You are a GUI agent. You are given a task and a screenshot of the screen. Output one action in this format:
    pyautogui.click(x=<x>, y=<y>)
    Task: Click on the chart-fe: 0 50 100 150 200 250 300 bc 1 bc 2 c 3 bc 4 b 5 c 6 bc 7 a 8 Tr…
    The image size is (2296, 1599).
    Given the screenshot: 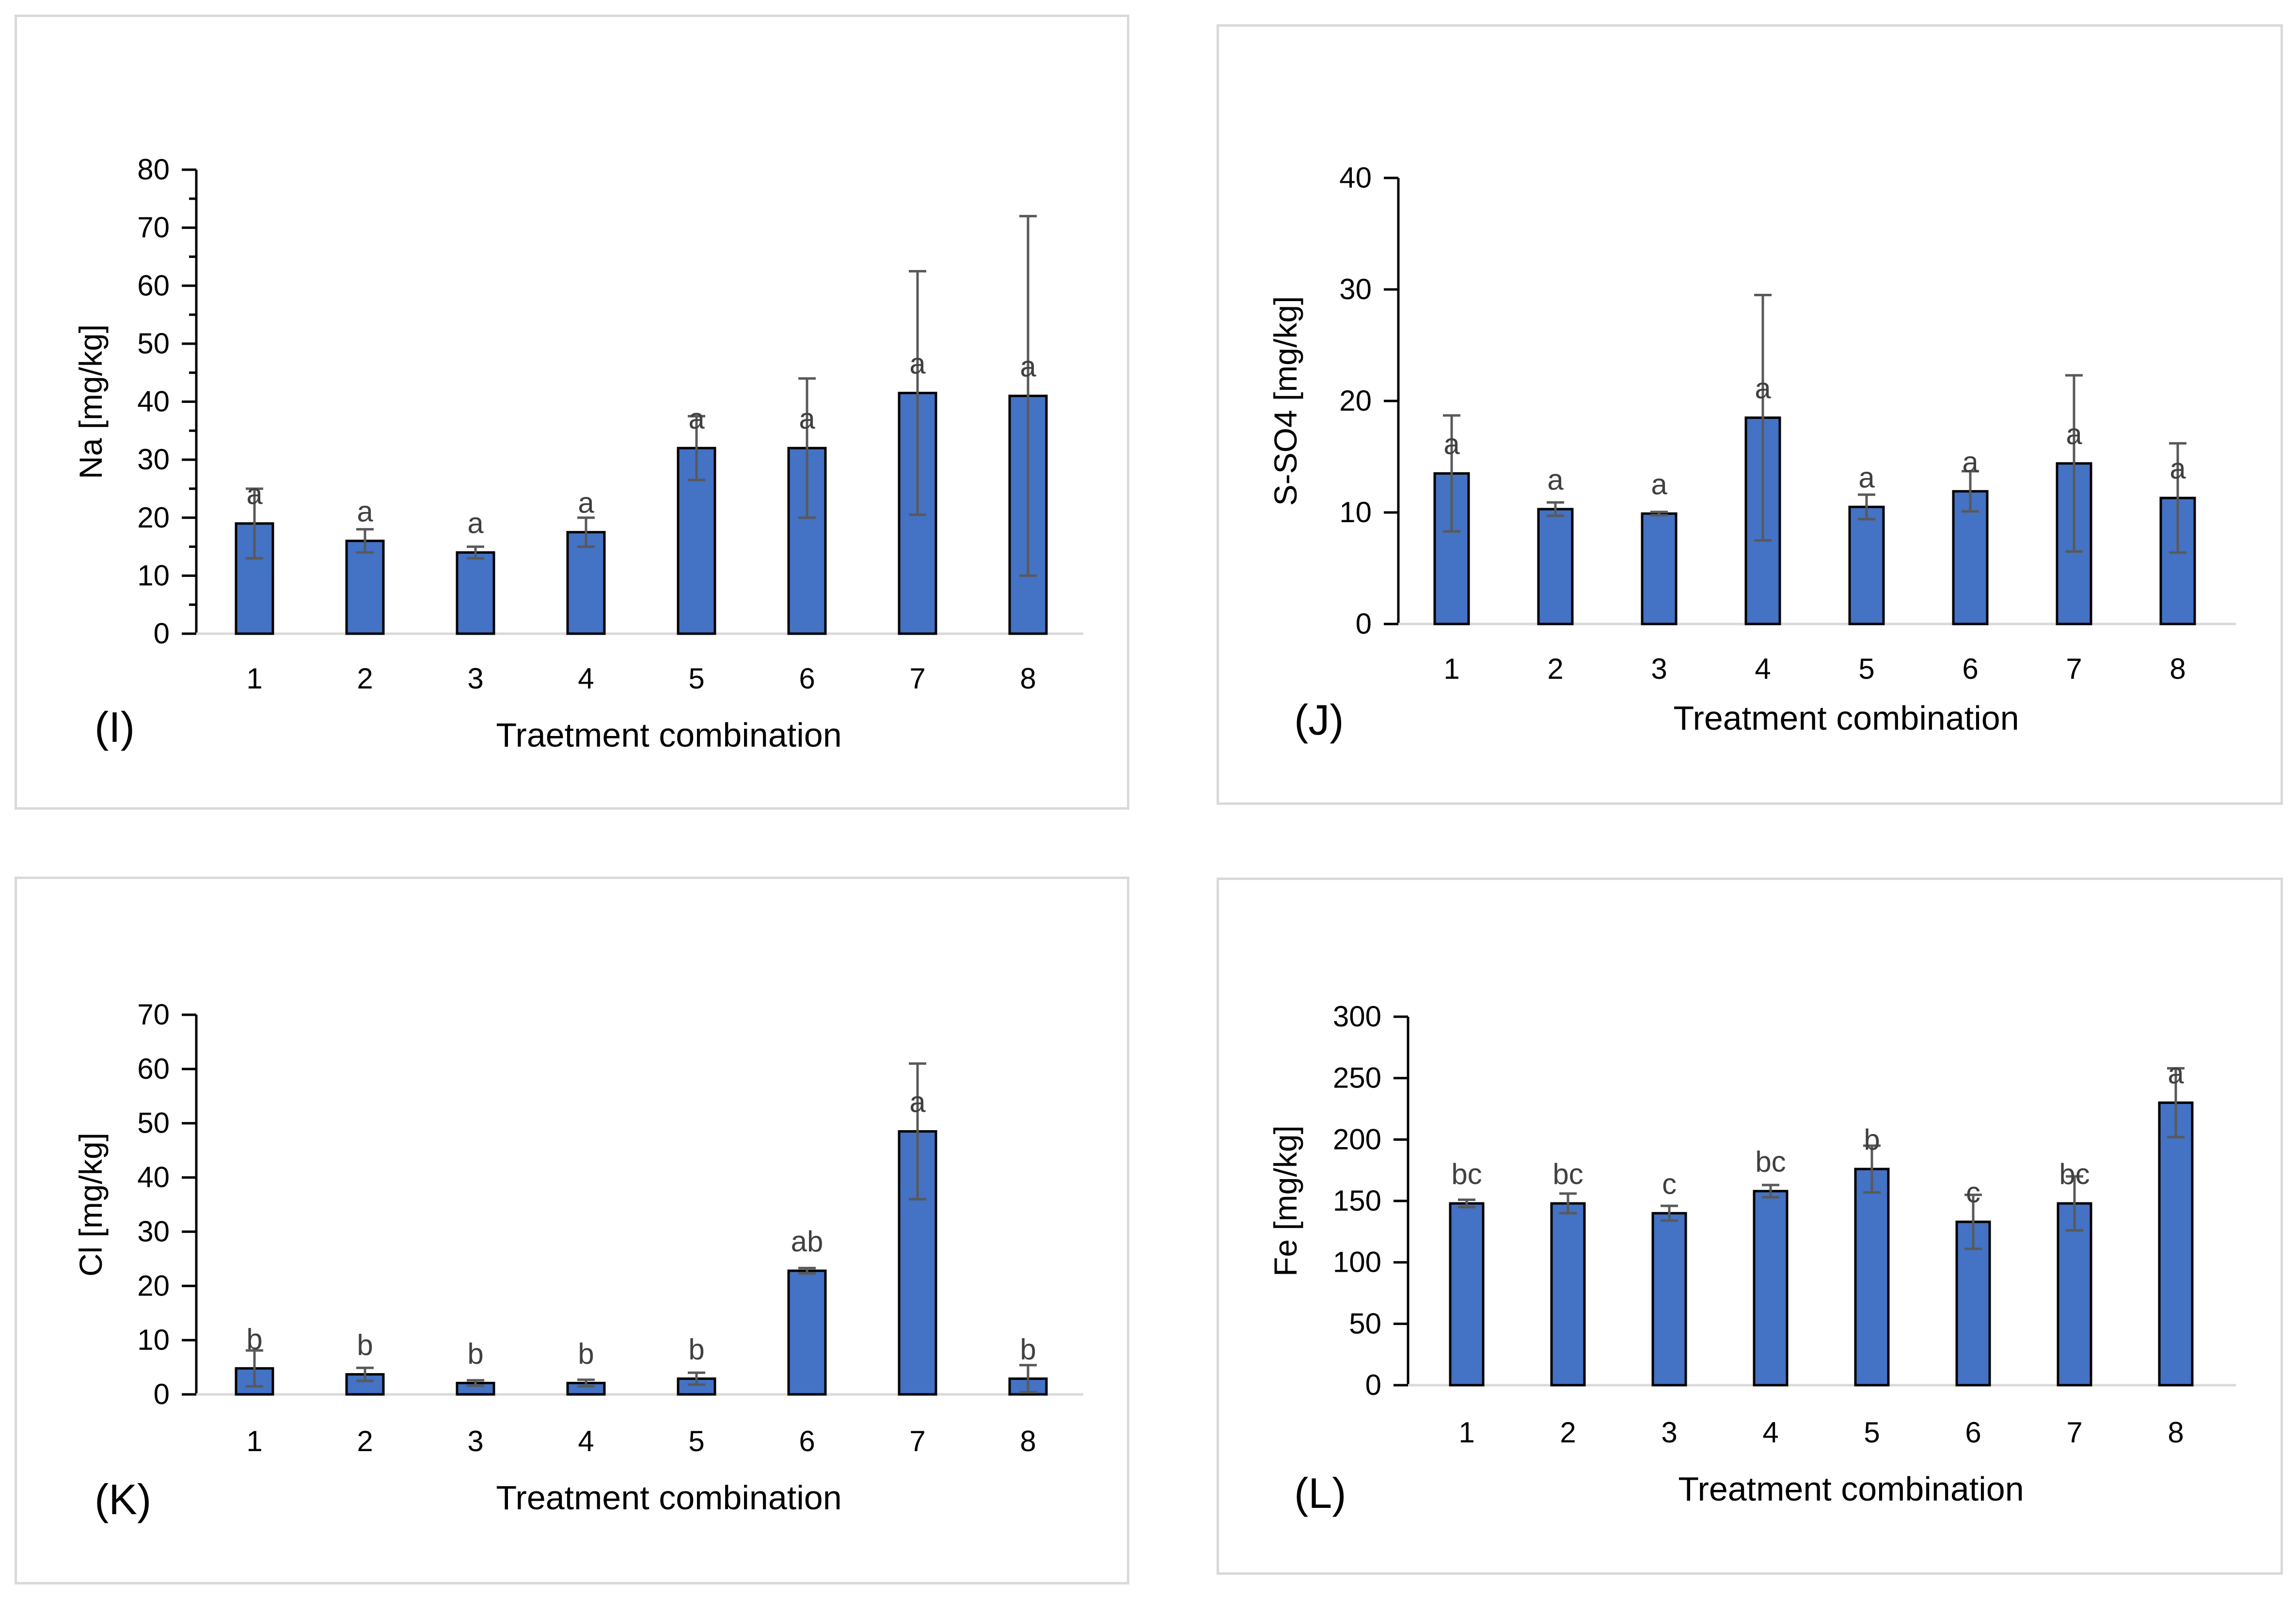 What is the action you would take?
    pyautogui.click(x=1751, y=1259)
    